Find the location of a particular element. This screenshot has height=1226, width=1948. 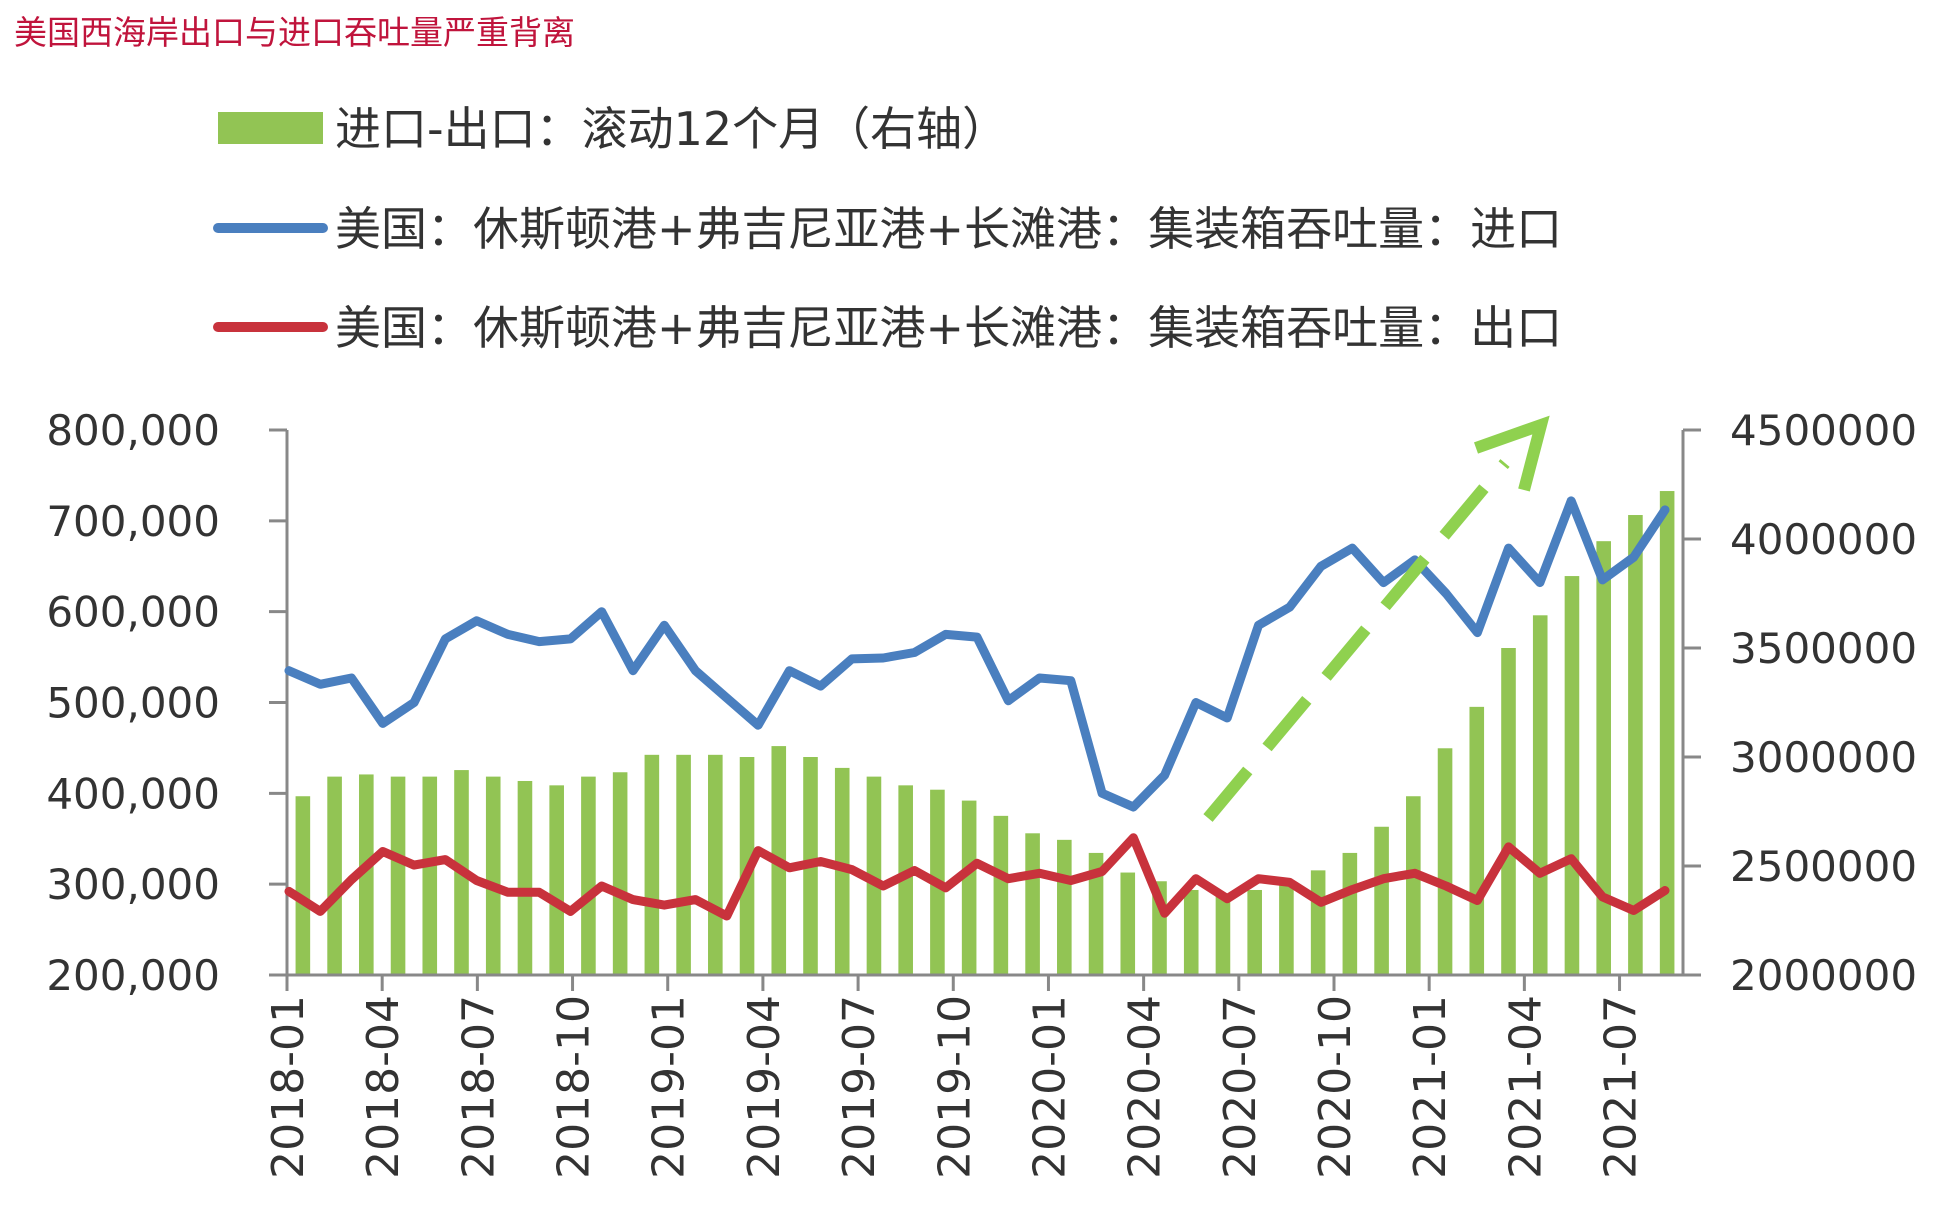

left-tick-label: 700,000 is located at coordinates (133, 521).